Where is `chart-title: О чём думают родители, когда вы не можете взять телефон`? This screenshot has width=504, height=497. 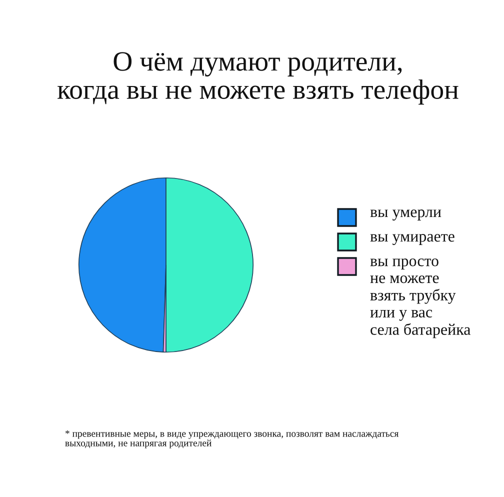 chart-title: О чём думают родители, когда вы не можете взять телефон is located at coordinates (258, 78).